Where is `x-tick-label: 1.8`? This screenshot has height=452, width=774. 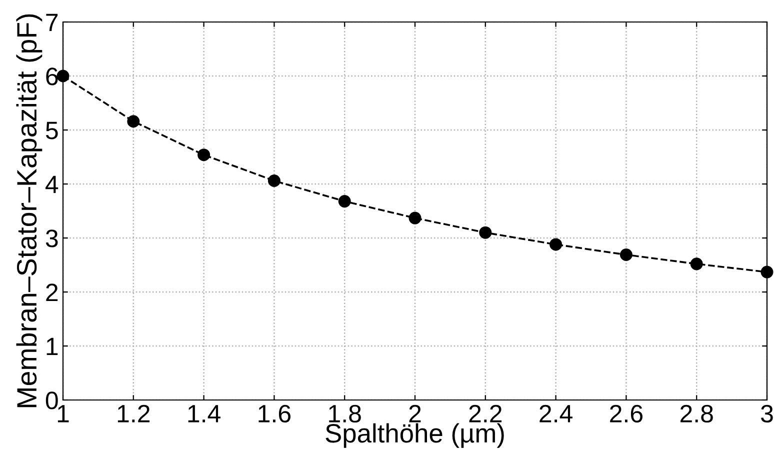 x-tick-label: 1.8 is located at coordinates (345, 413).